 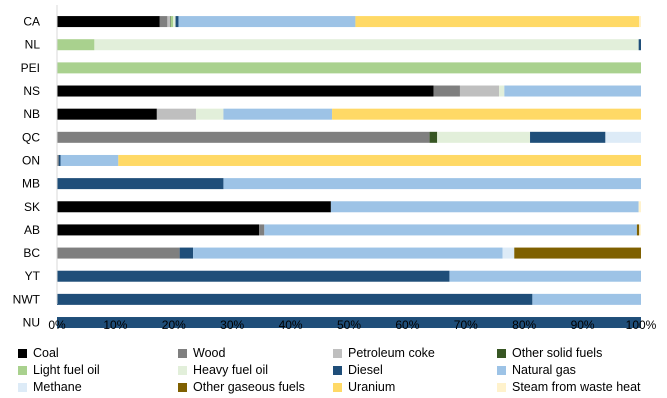 I want to click on bar-segment-sk-natural-gas, so click(x=484, y=207).